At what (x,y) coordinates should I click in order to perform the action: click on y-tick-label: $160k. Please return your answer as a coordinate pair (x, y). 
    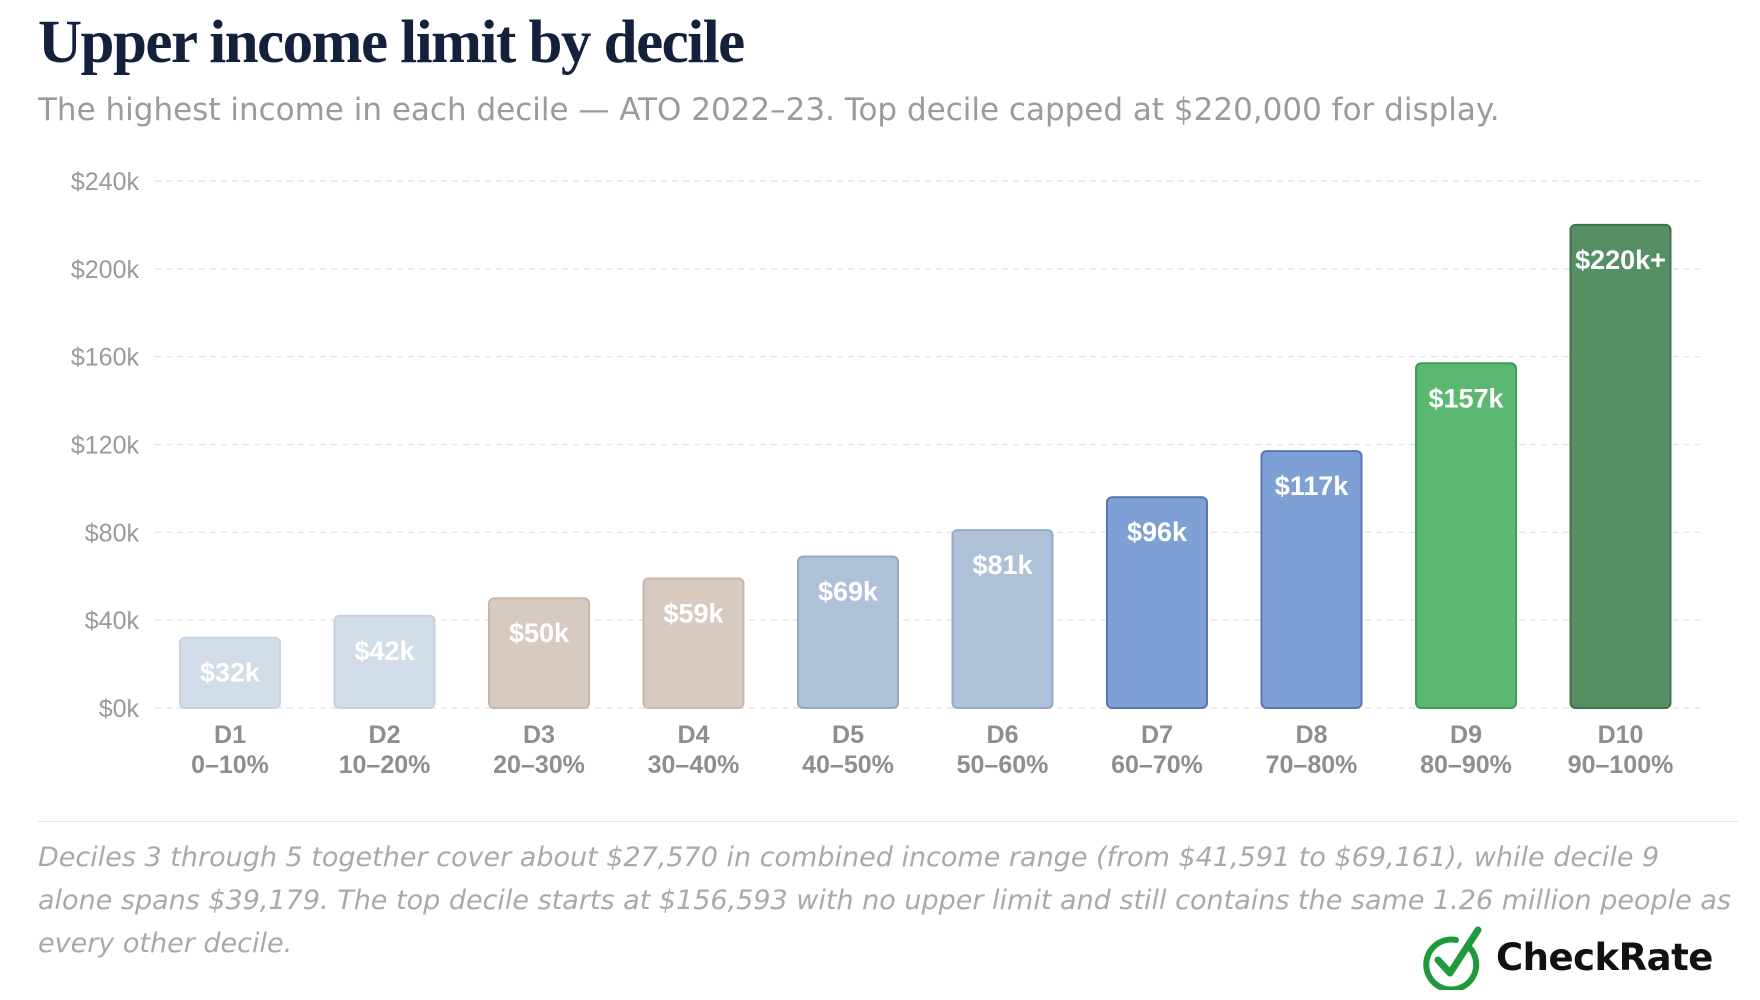
    Looking at the image, I should click on (105, 358).